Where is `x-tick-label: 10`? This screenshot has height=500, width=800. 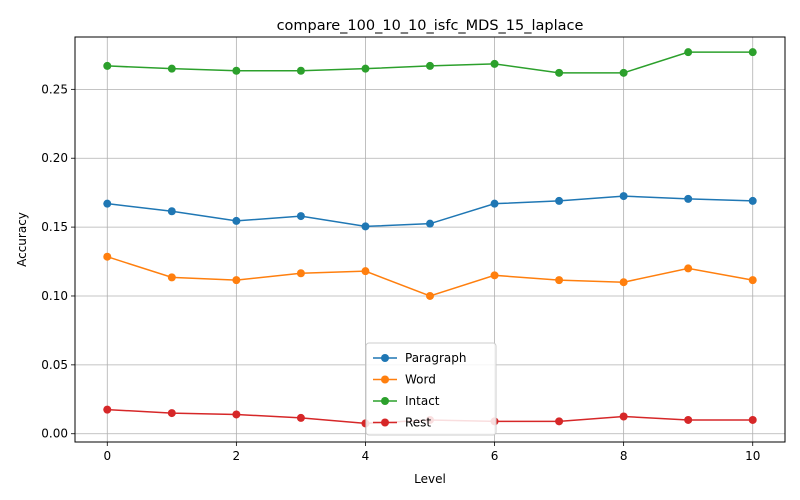 x-tick-label: 10 is located at coordinates (752, 456).